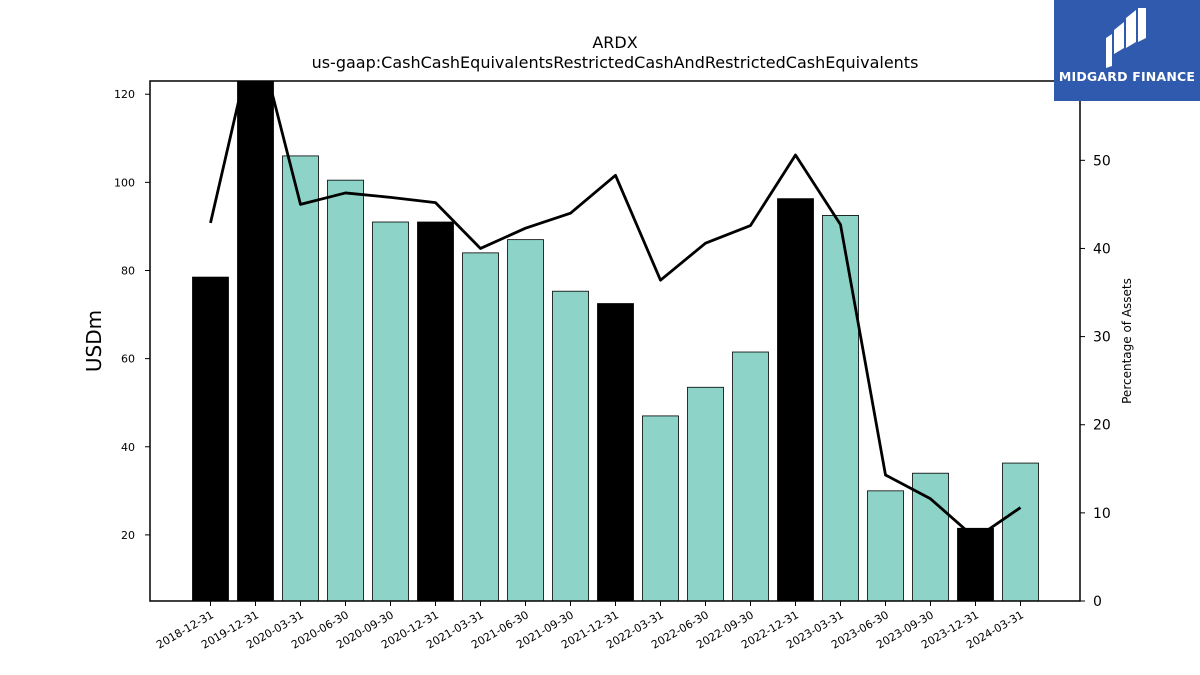  Describe the element at coordinates (1102, 514) in the screenshot. I see `y2-tick-label: 10` at that location.